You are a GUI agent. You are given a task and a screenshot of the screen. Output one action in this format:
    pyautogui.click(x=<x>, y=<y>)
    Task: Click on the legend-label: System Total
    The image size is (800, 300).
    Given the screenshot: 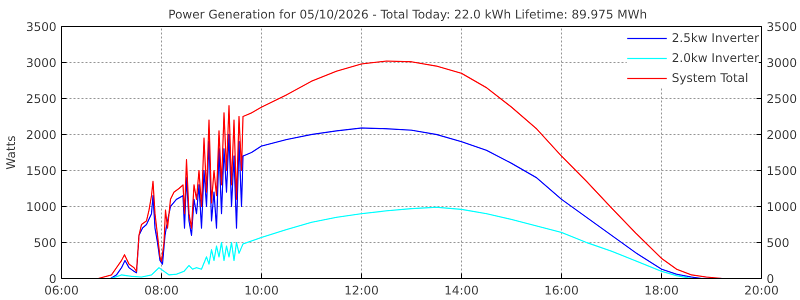 What is the action you would take?
    pyautogui.click(x=710, y=78)
    